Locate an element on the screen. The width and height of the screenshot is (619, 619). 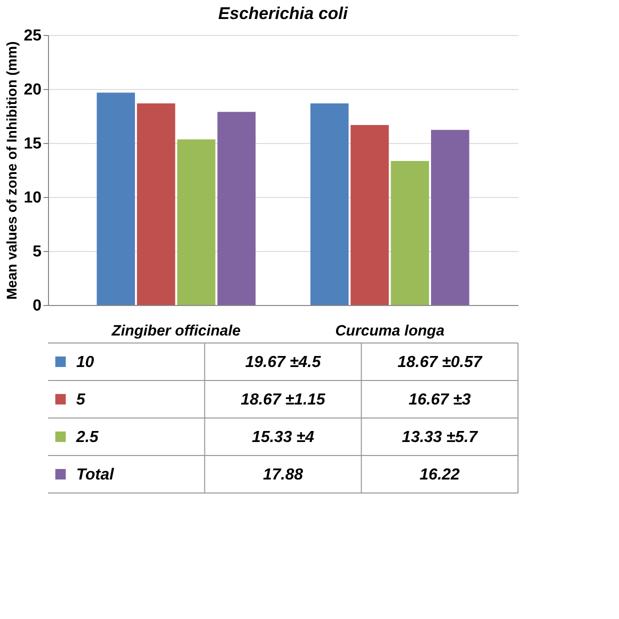
y-tick-label: 25 is located at coordinates (33, 36).